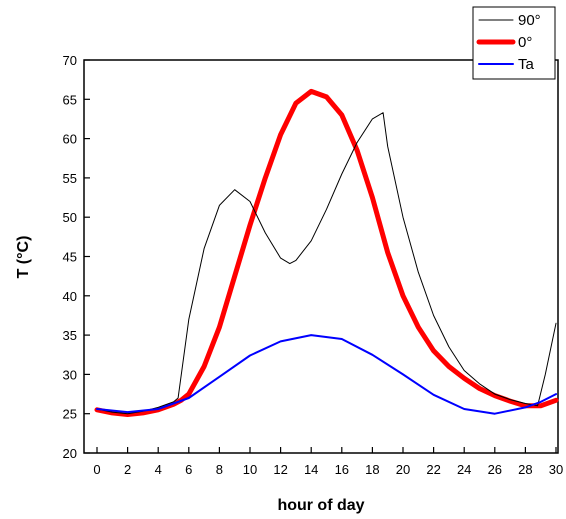  I want to click on x-tick-label: 18, so click(372, 469).